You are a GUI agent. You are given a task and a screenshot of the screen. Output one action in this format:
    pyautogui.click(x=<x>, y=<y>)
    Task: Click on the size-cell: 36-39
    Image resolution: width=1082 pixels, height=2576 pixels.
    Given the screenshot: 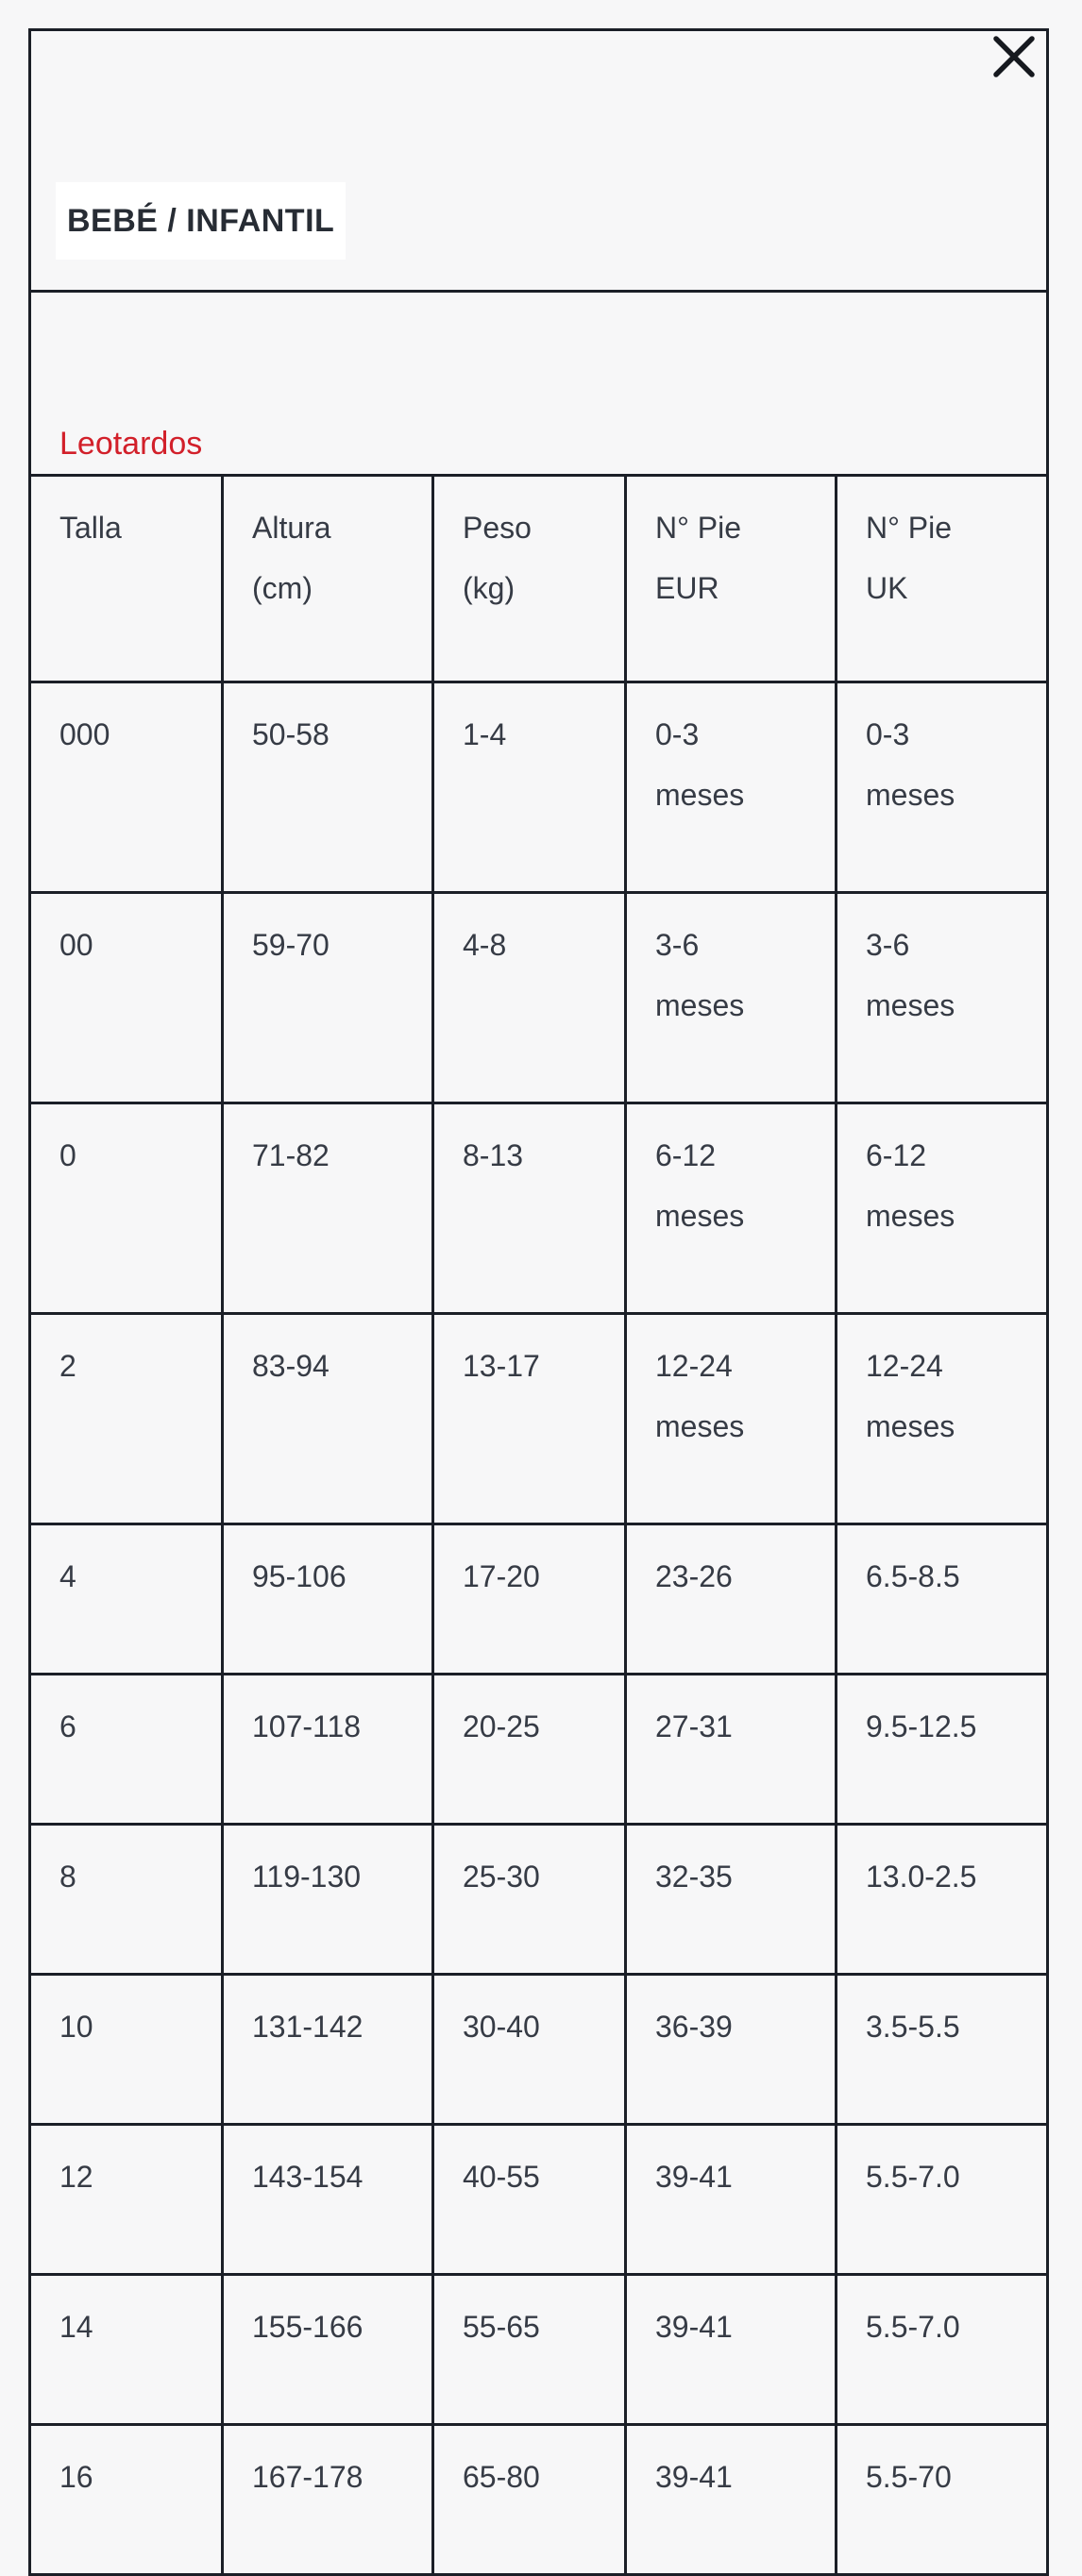 What is the action you would take?
    pyautogui.click(x=730, y=2049)
    